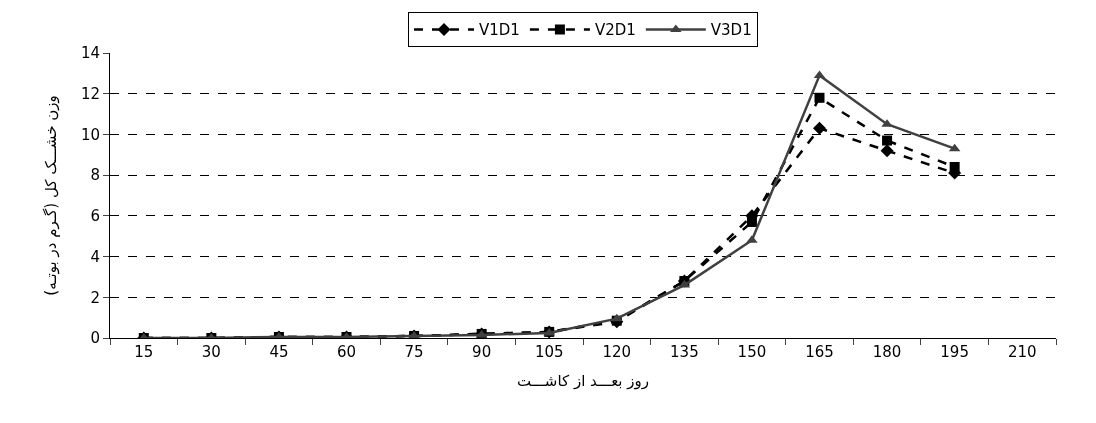 The width and height of the screenshot is (1096, 423). What do you see at coordinates (731, 30) in the screenshot?
I see `legend-label: V3D1` at bounding box center [731, 30].